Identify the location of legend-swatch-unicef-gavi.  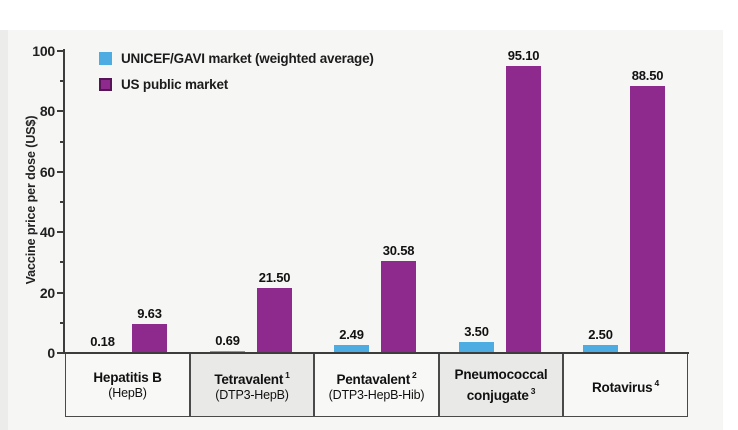
(105, 58).